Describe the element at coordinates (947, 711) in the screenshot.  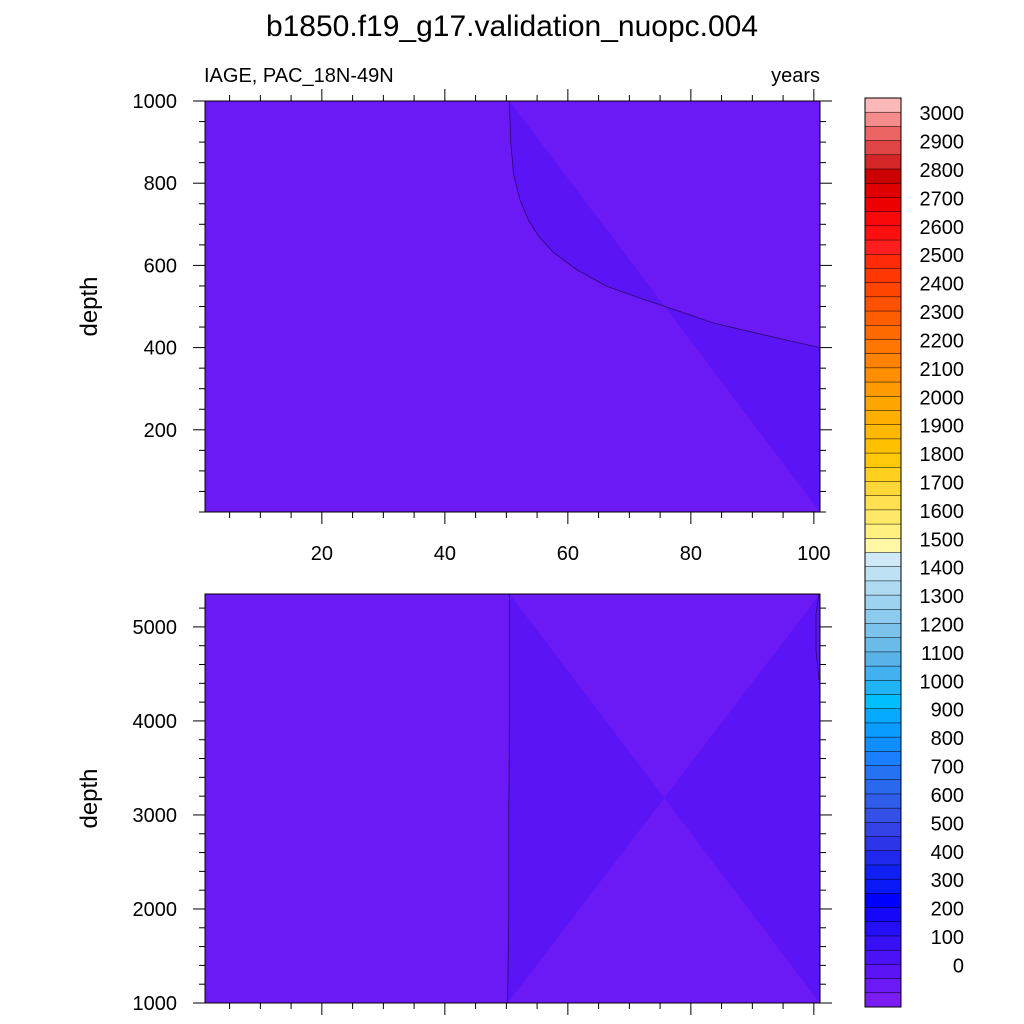
I see `colorbar-label: 900` at that location.